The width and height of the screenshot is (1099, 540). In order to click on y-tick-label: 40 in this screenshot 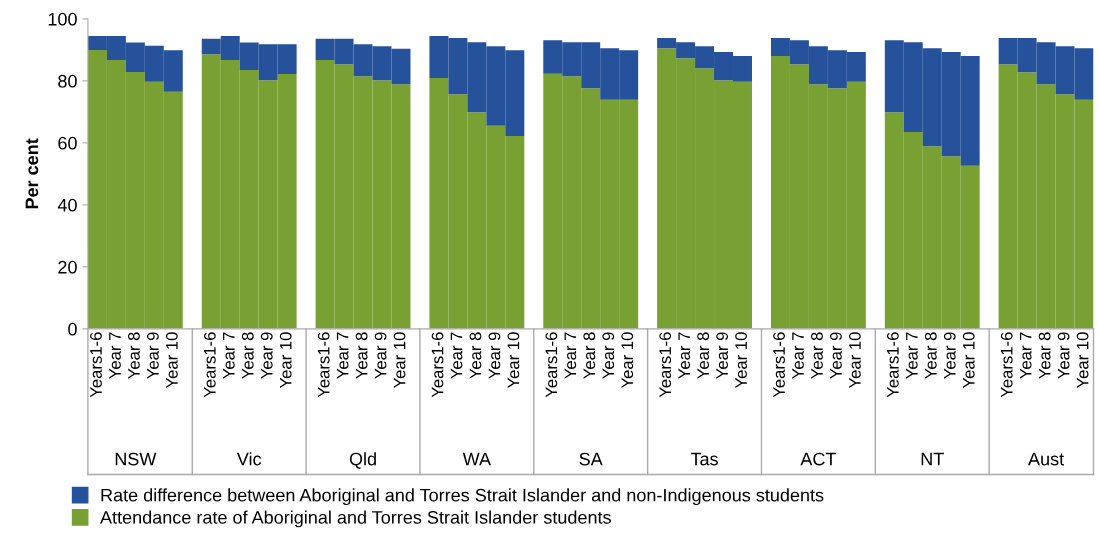, I will do `click(67, 205)`.